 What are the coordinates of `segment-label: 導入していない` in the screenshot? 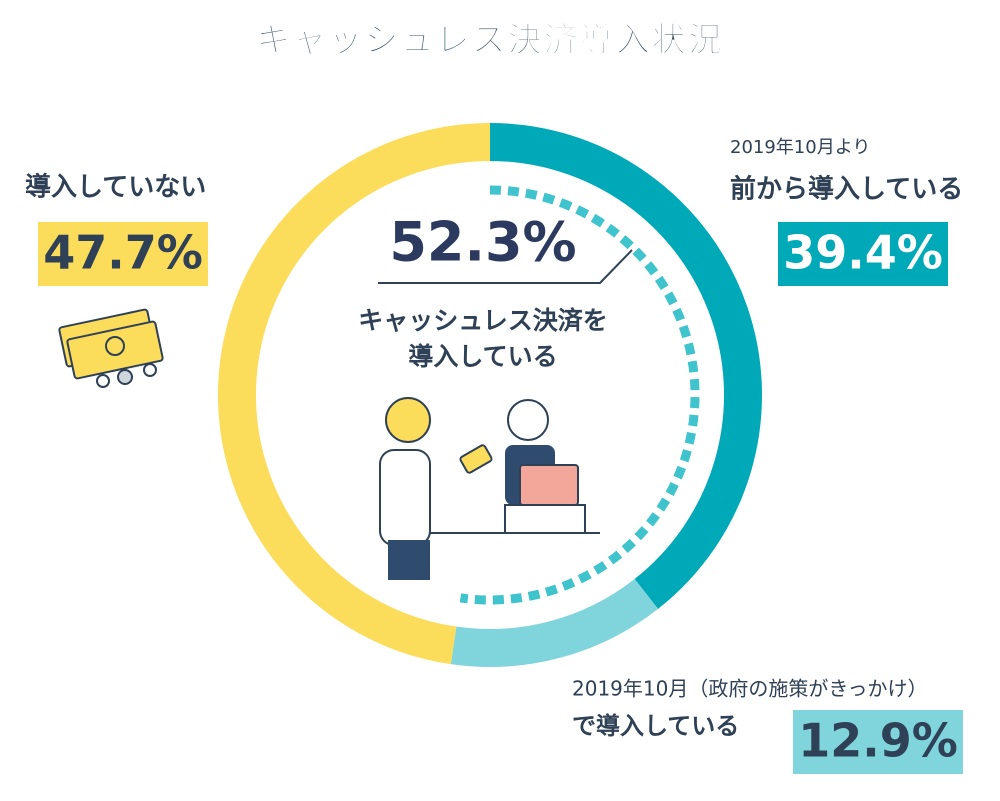 It's located at (115, 187).